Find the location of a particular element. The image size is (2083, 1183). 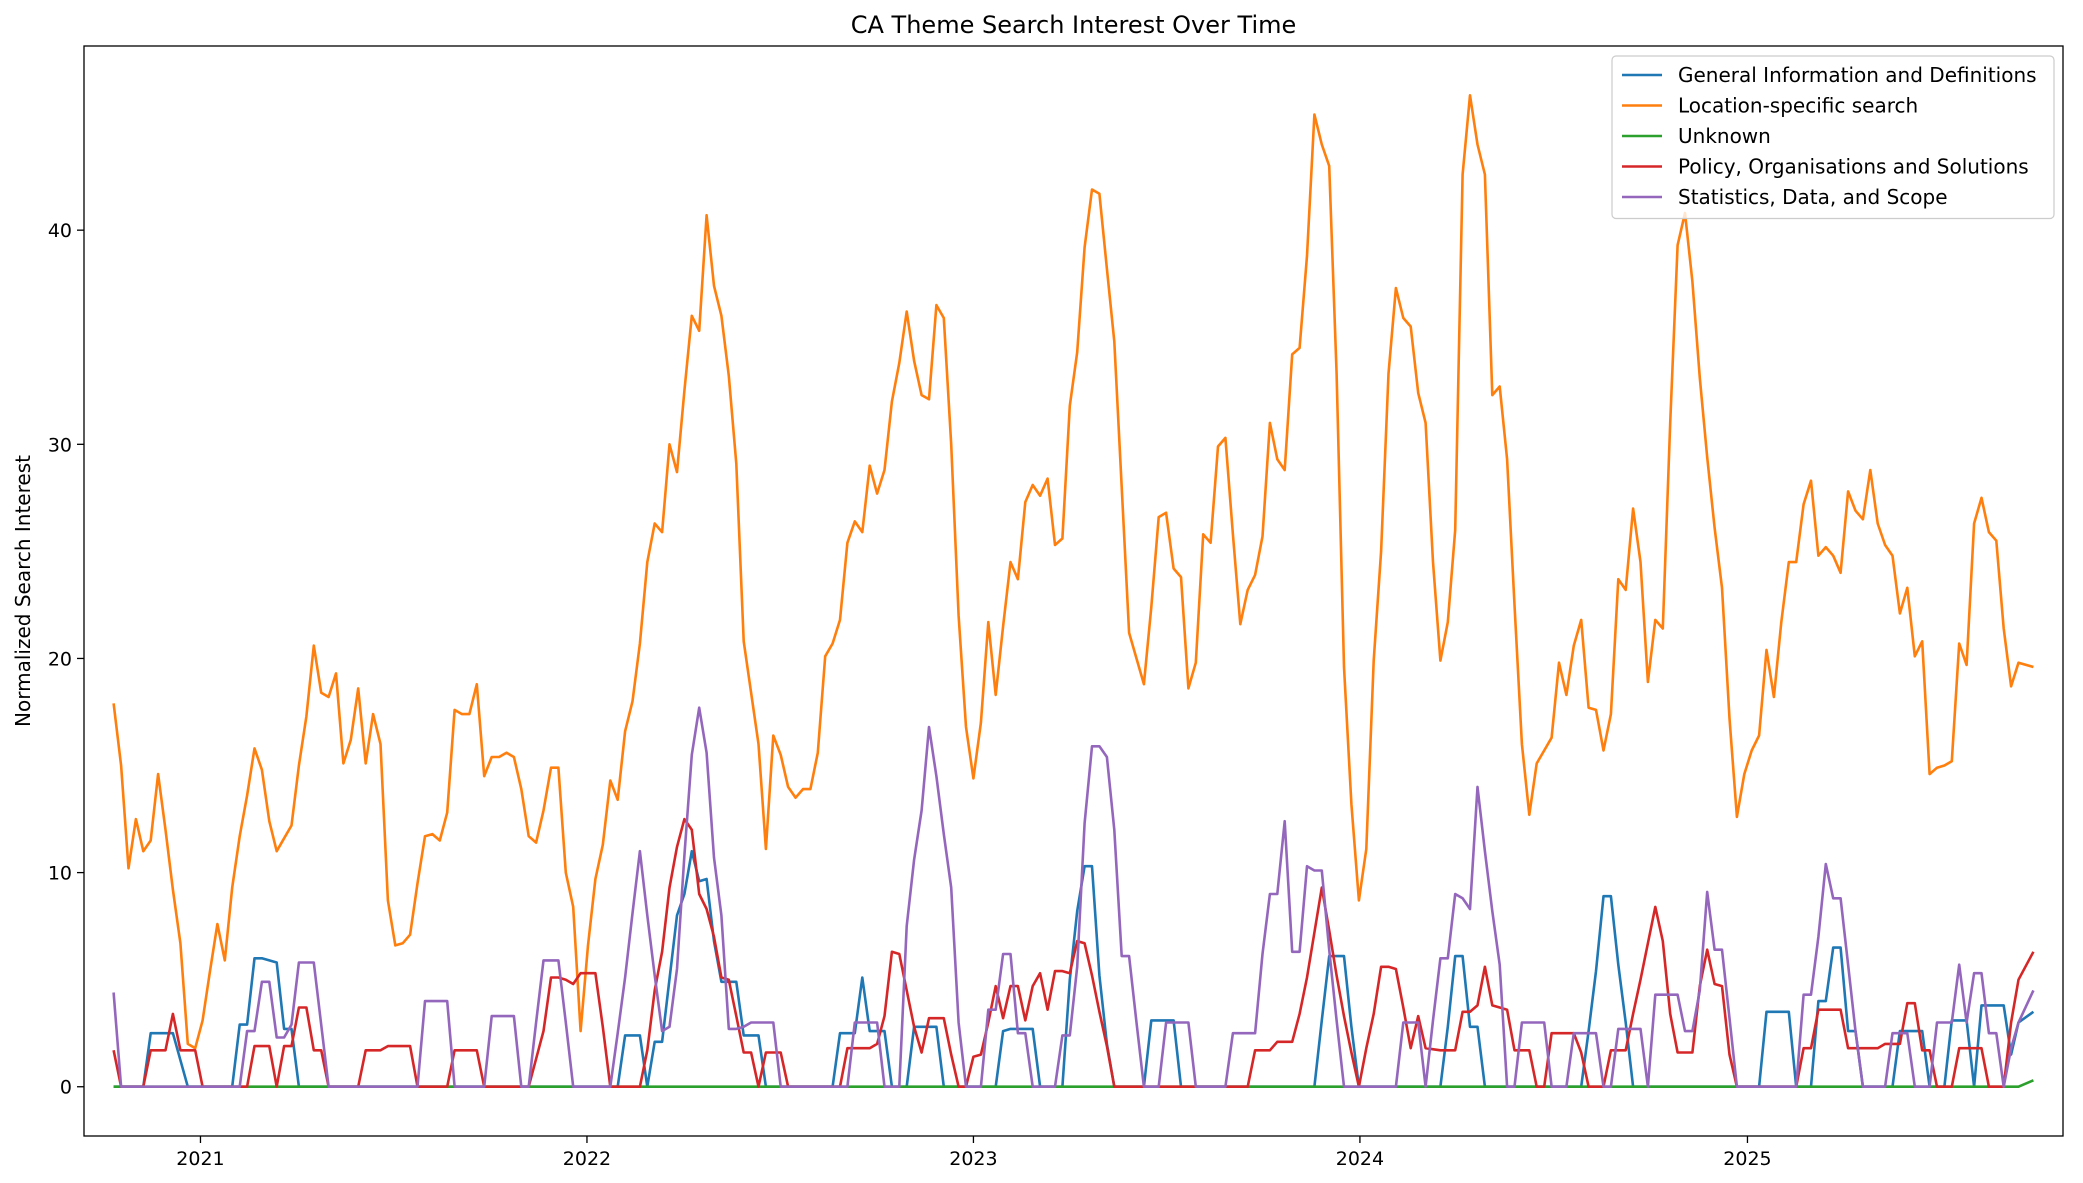

chart-title: CA Theme Search Interest Over Time is located at coordinates (1074, 25).